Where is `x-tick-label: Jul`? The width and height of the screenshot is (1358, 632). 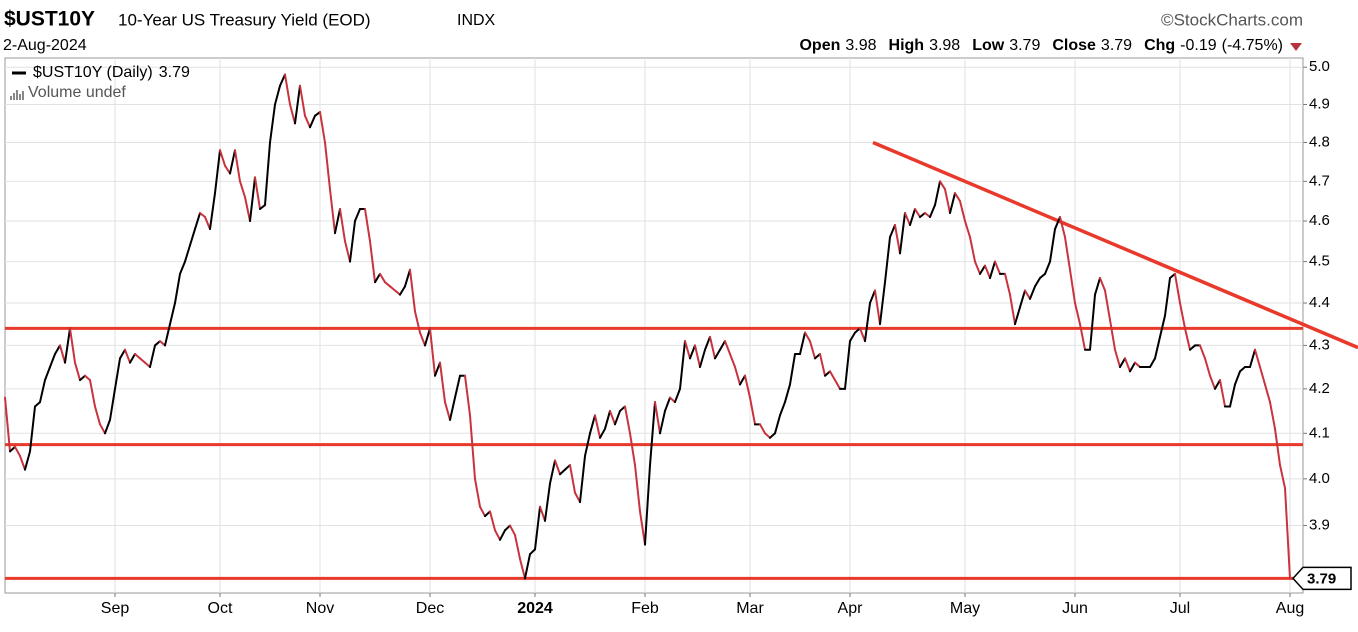
x-tick-label: Jul is located at coordinates (1180, 608).